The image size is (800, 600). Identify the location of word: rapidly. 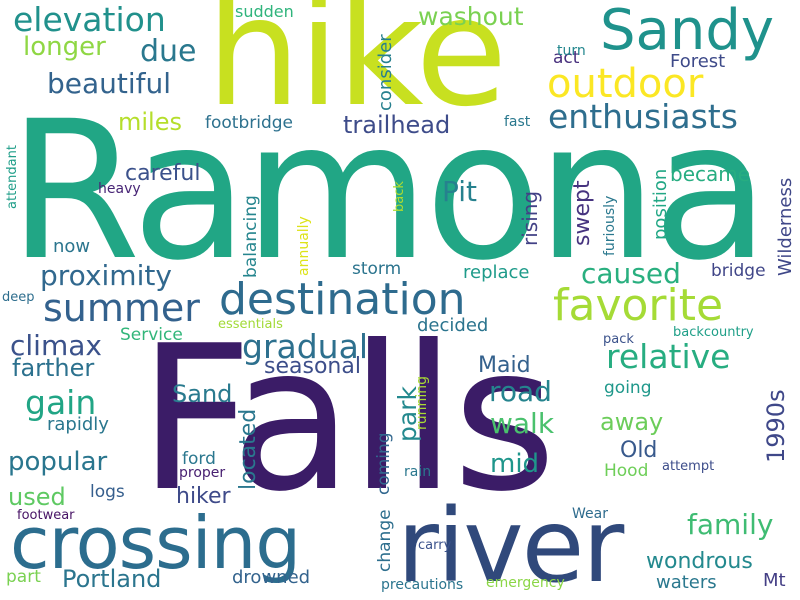
(78, 424).